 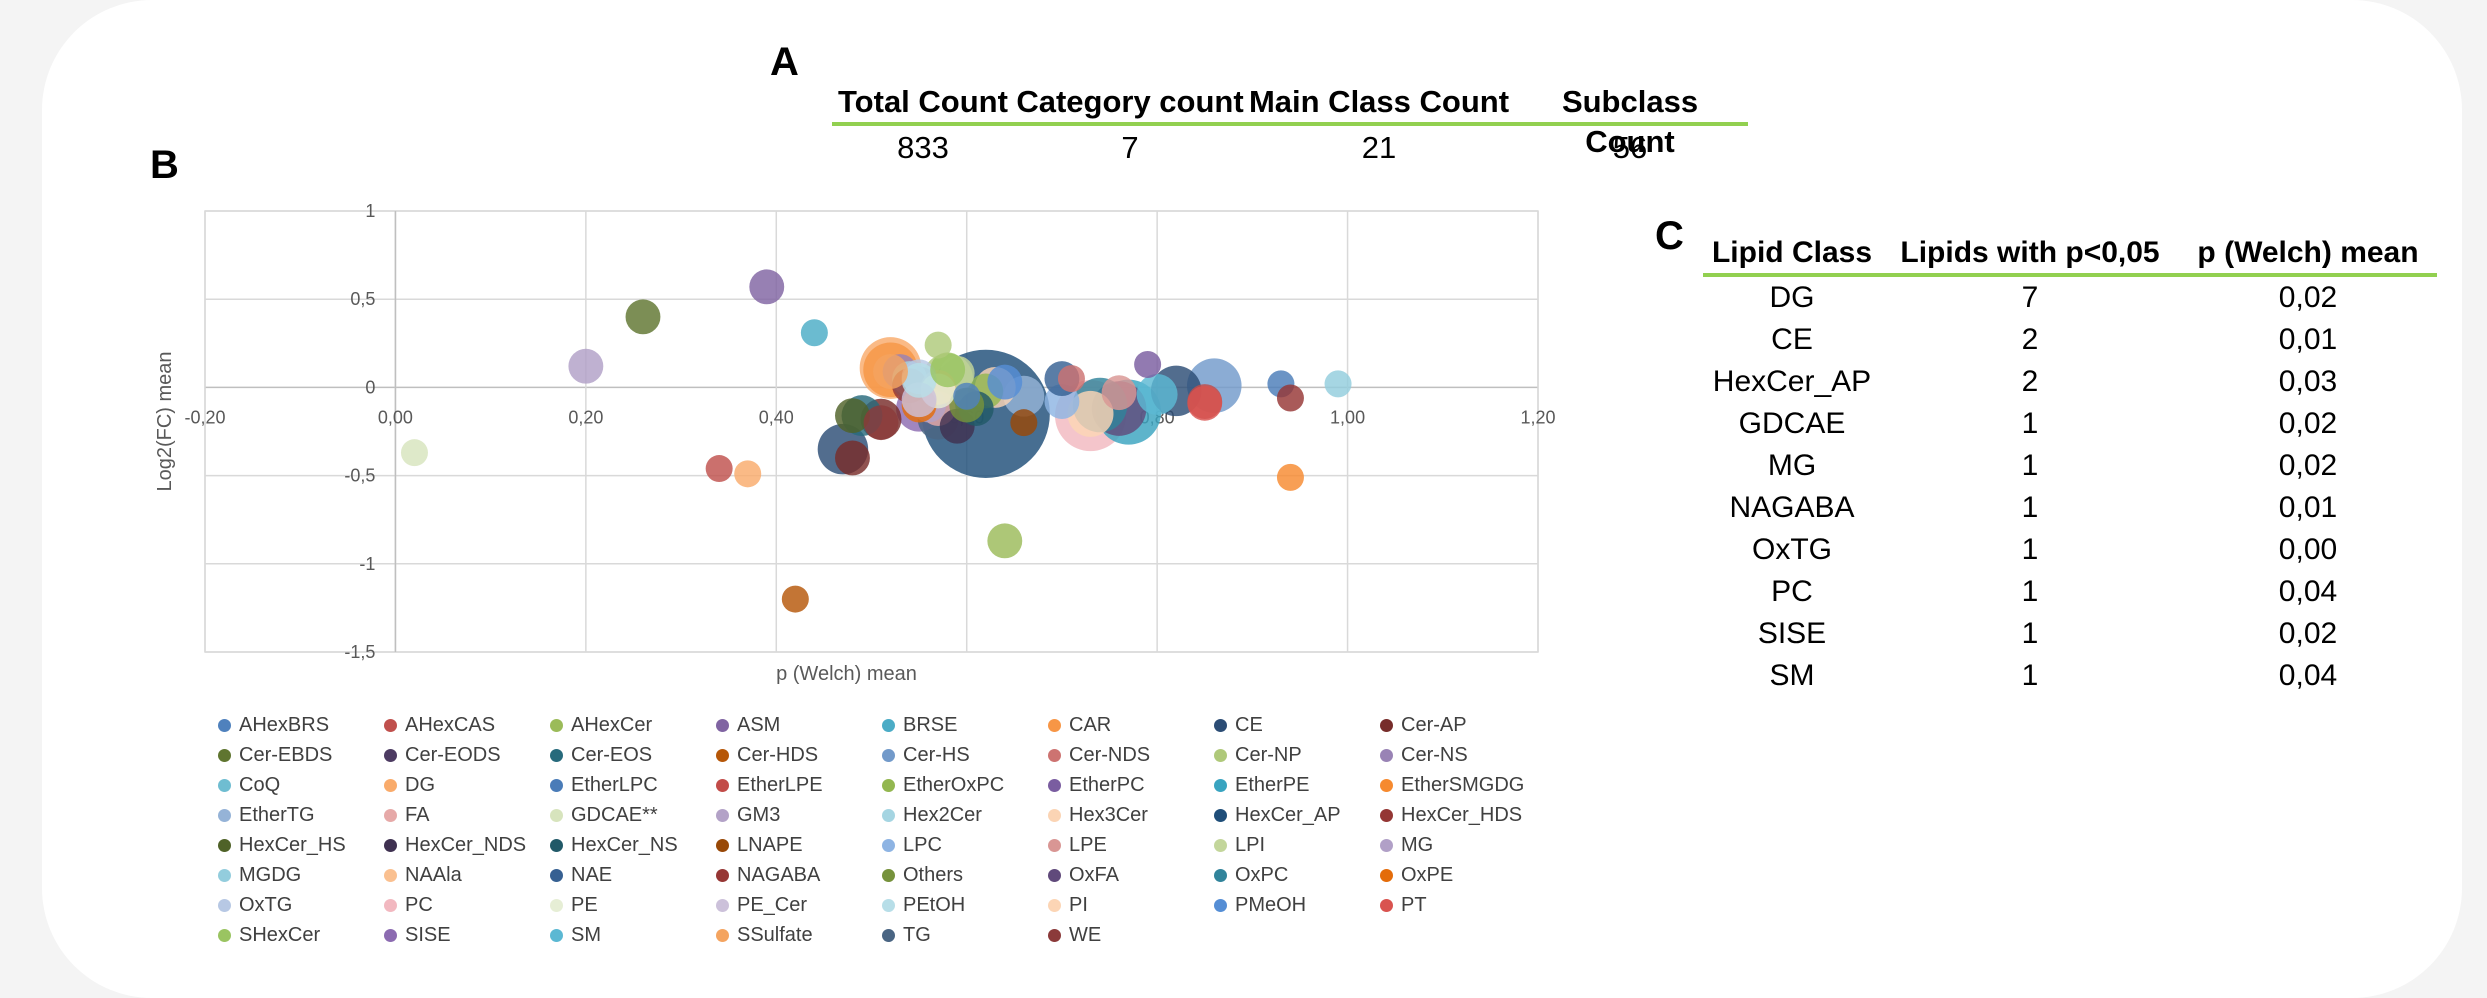 What do you see at coordinates (370, 387) in the screenshot?
I see `y-tick-label: 0` at bounding box center [370, 387].